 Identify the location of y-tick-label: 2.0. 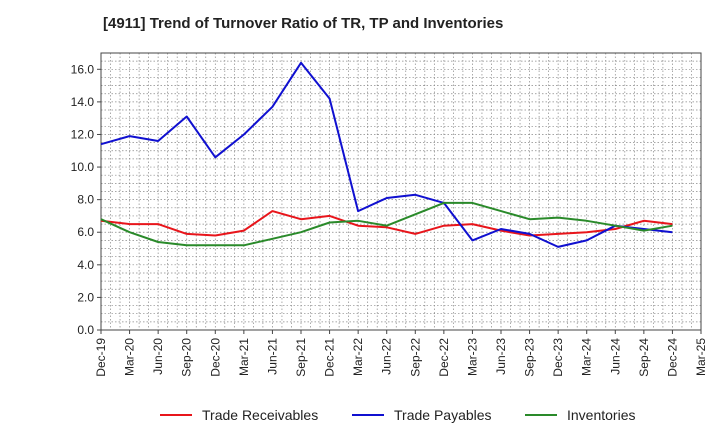
(85, 297).